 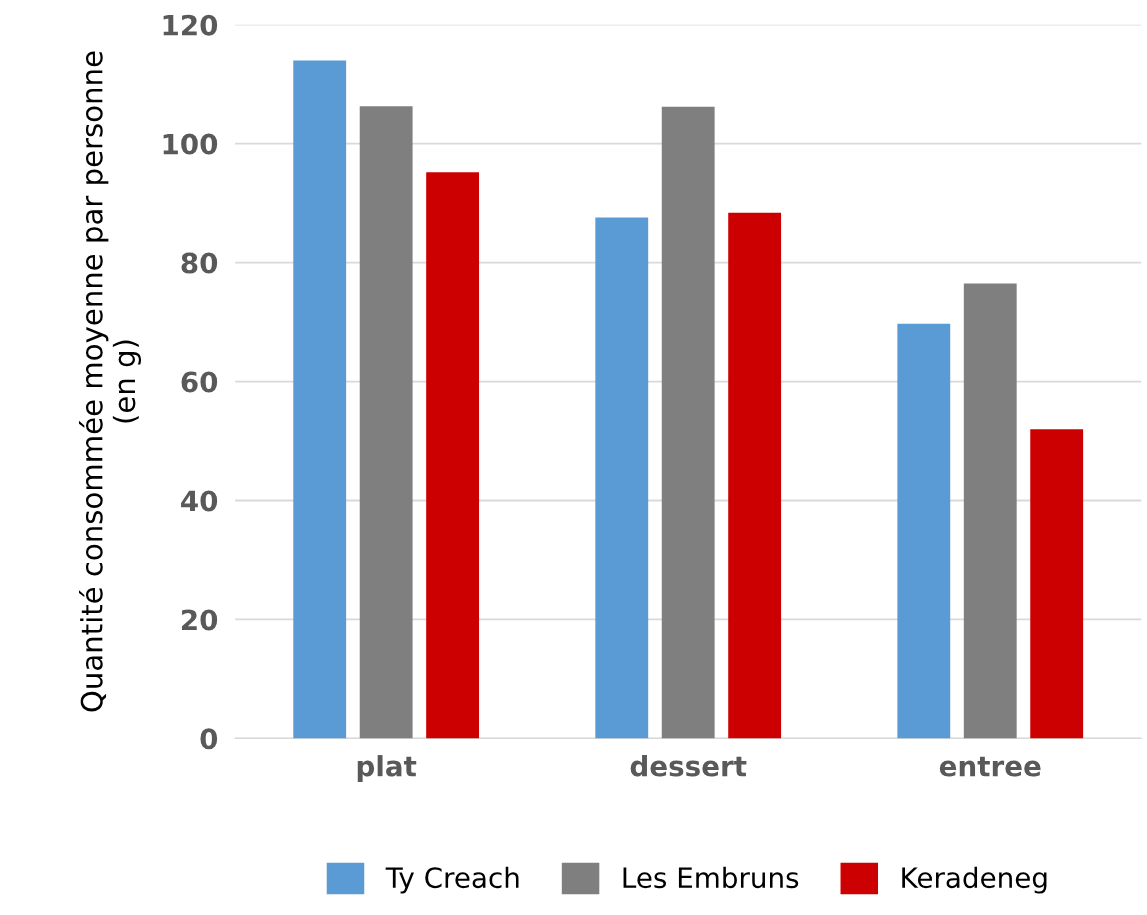 I want to click on y-tick-label: 120, so click(x=190, y=25).